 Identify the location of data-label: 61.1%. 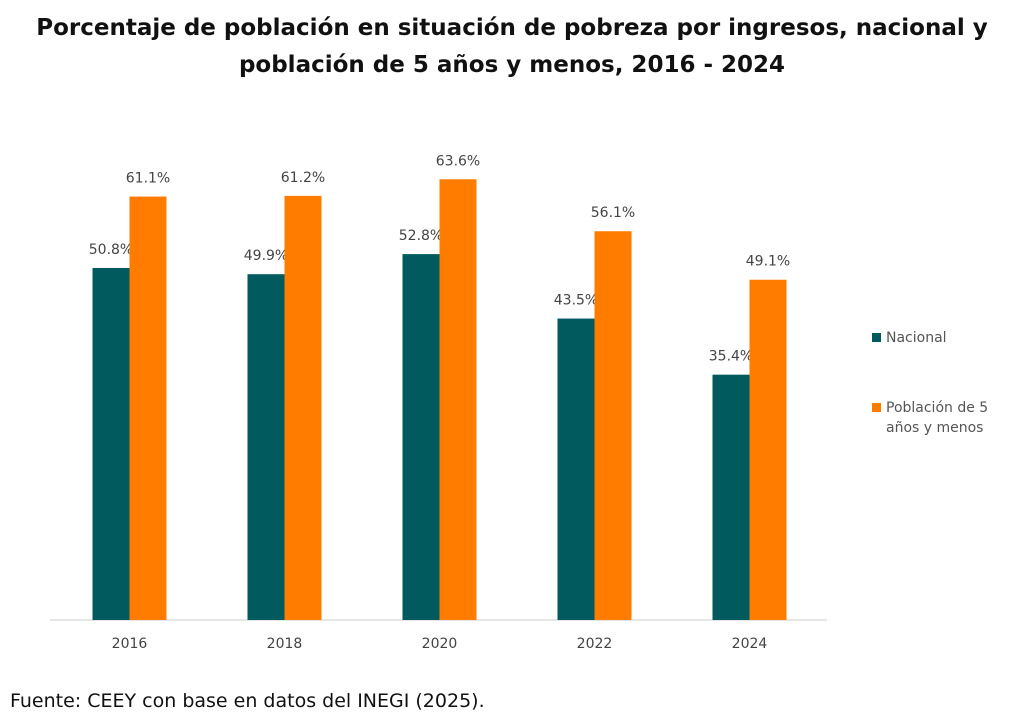
(148, 179).